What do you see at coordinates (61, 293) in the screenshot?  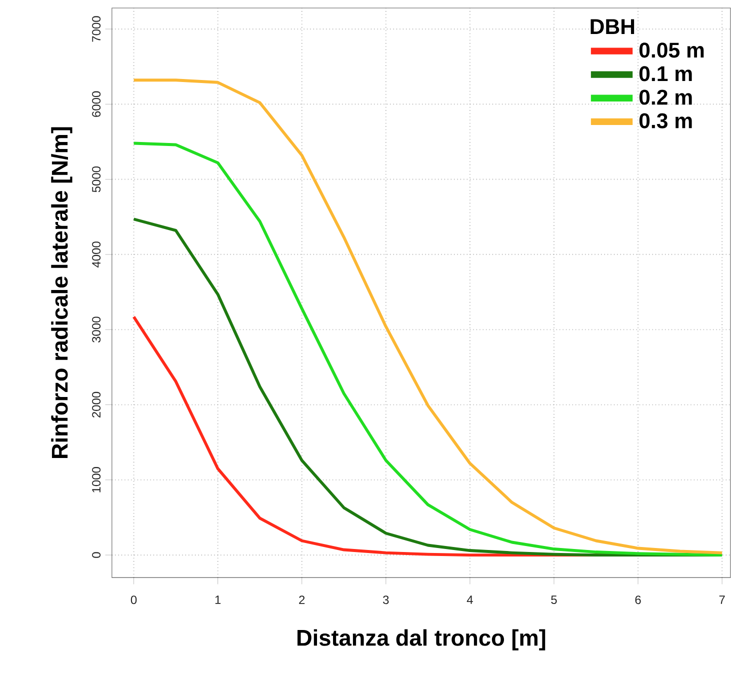 I see `y-axis-title: Rinforzo radicale laterale [N/m]` at bounding box center [61, 293].